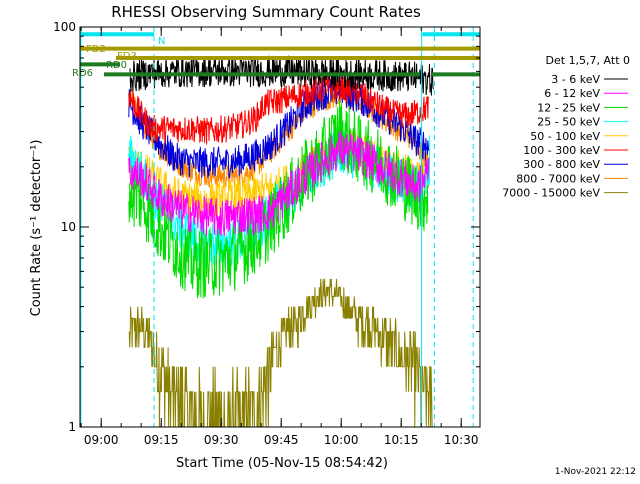  Describe the element at coordinates (116, 65) in the screenshot. I see `flag-label: RD0` at that location.